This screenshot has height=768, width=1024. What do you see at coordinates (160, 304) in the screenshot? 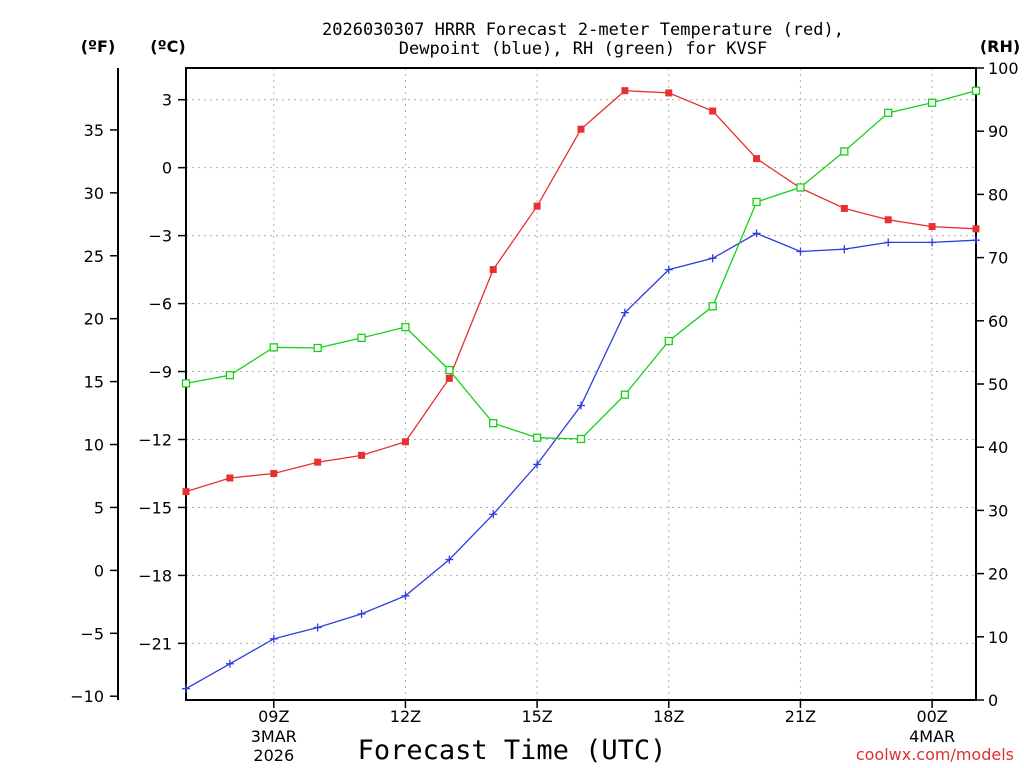
I see `celsius-tick-label: −6` at bounding box center [160, 304].